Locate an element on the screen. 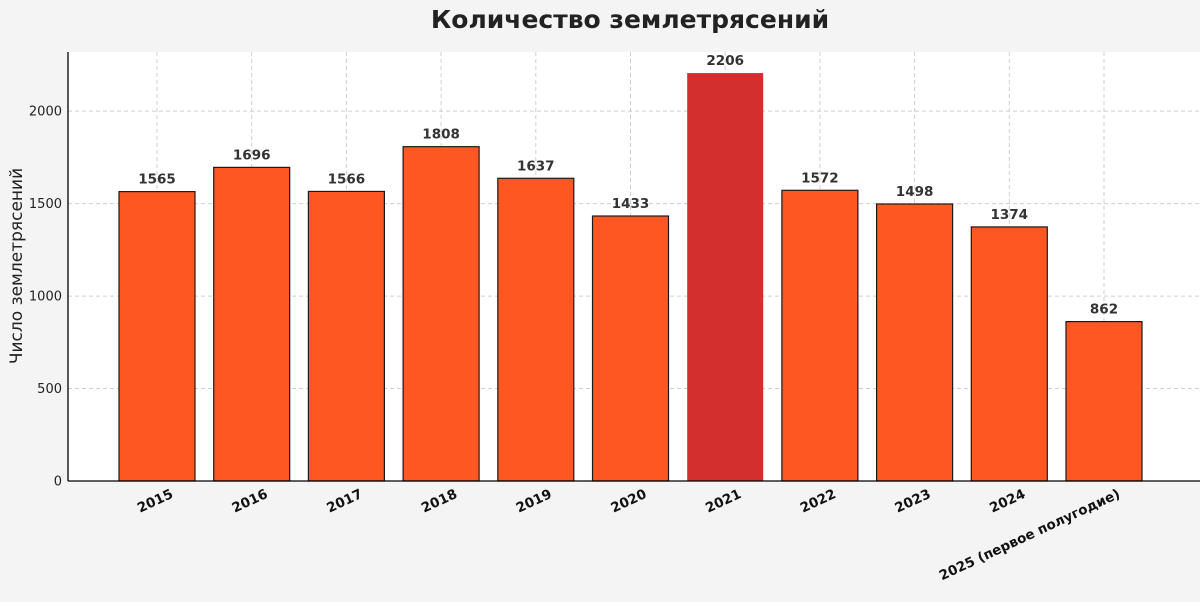 The image size is (1200, 602). chart-title: Количество землетрясений is located at coordinates (630, 19).